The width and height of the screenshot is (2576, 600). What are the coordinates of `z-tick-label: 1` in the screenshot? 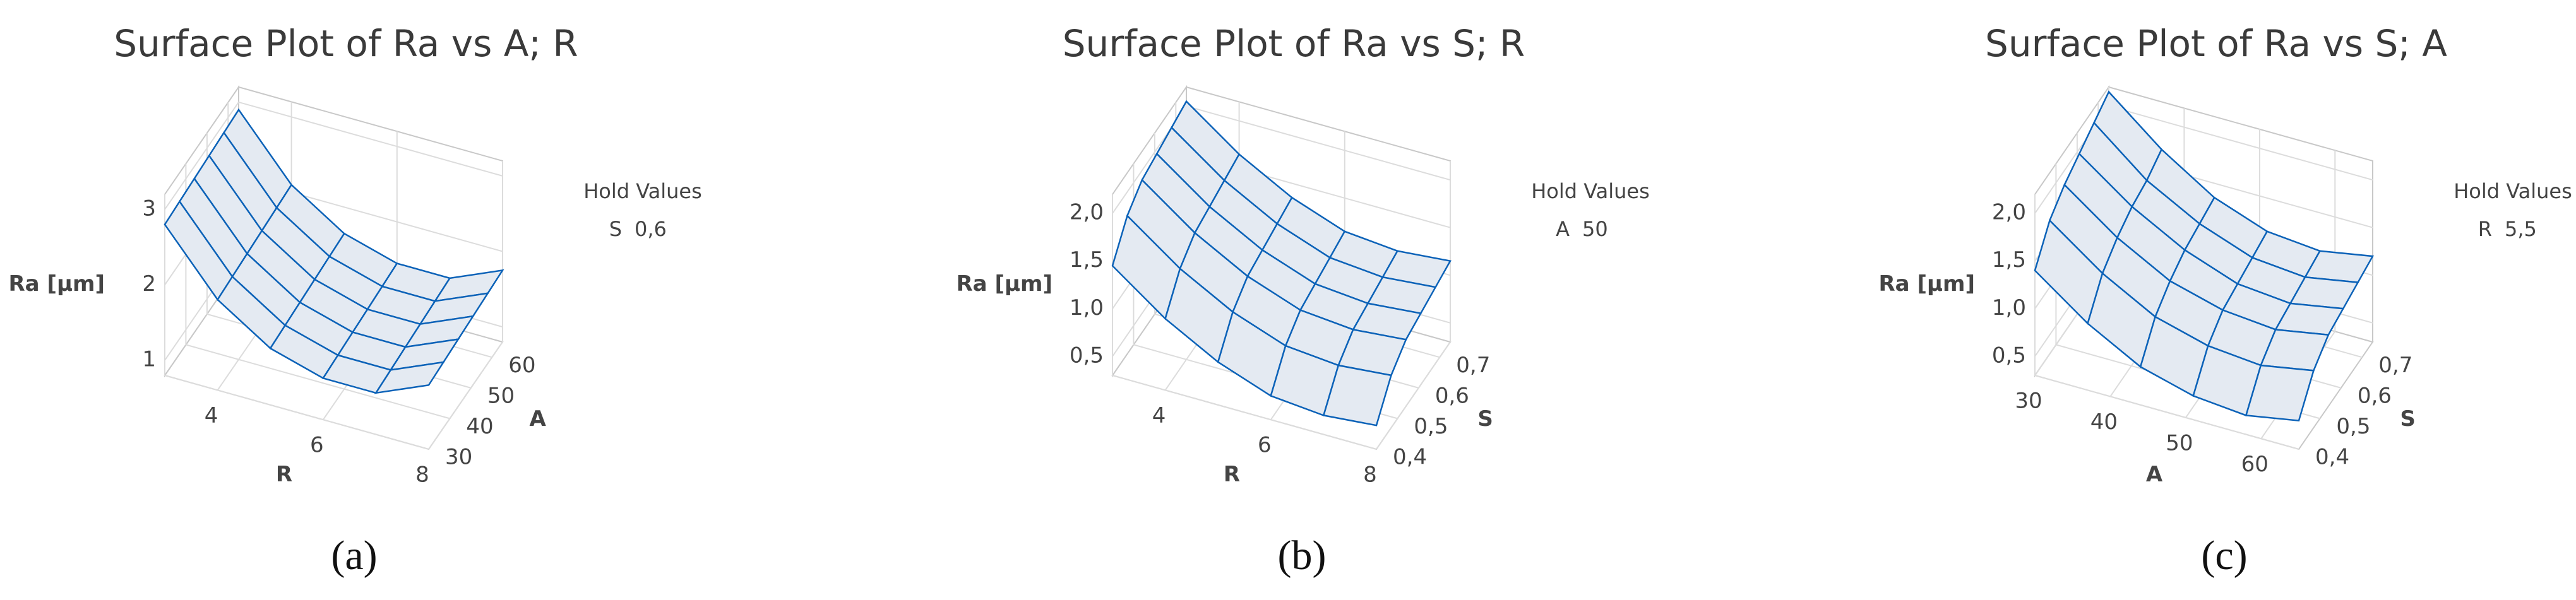 It's located at (149, 359).